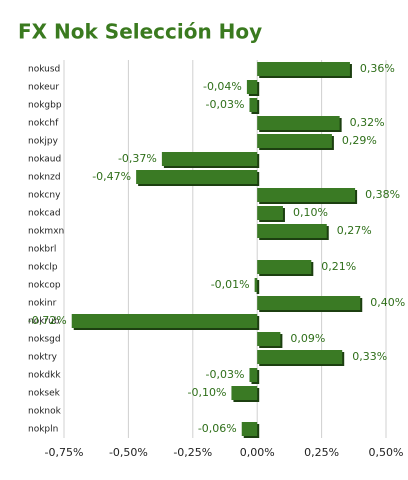 This screenshot has height=480, width=408. What do you see at coordinates (45, 412) in the screenshot?
I see `y-tick-label: noknok` at bounding box center [45, 412].